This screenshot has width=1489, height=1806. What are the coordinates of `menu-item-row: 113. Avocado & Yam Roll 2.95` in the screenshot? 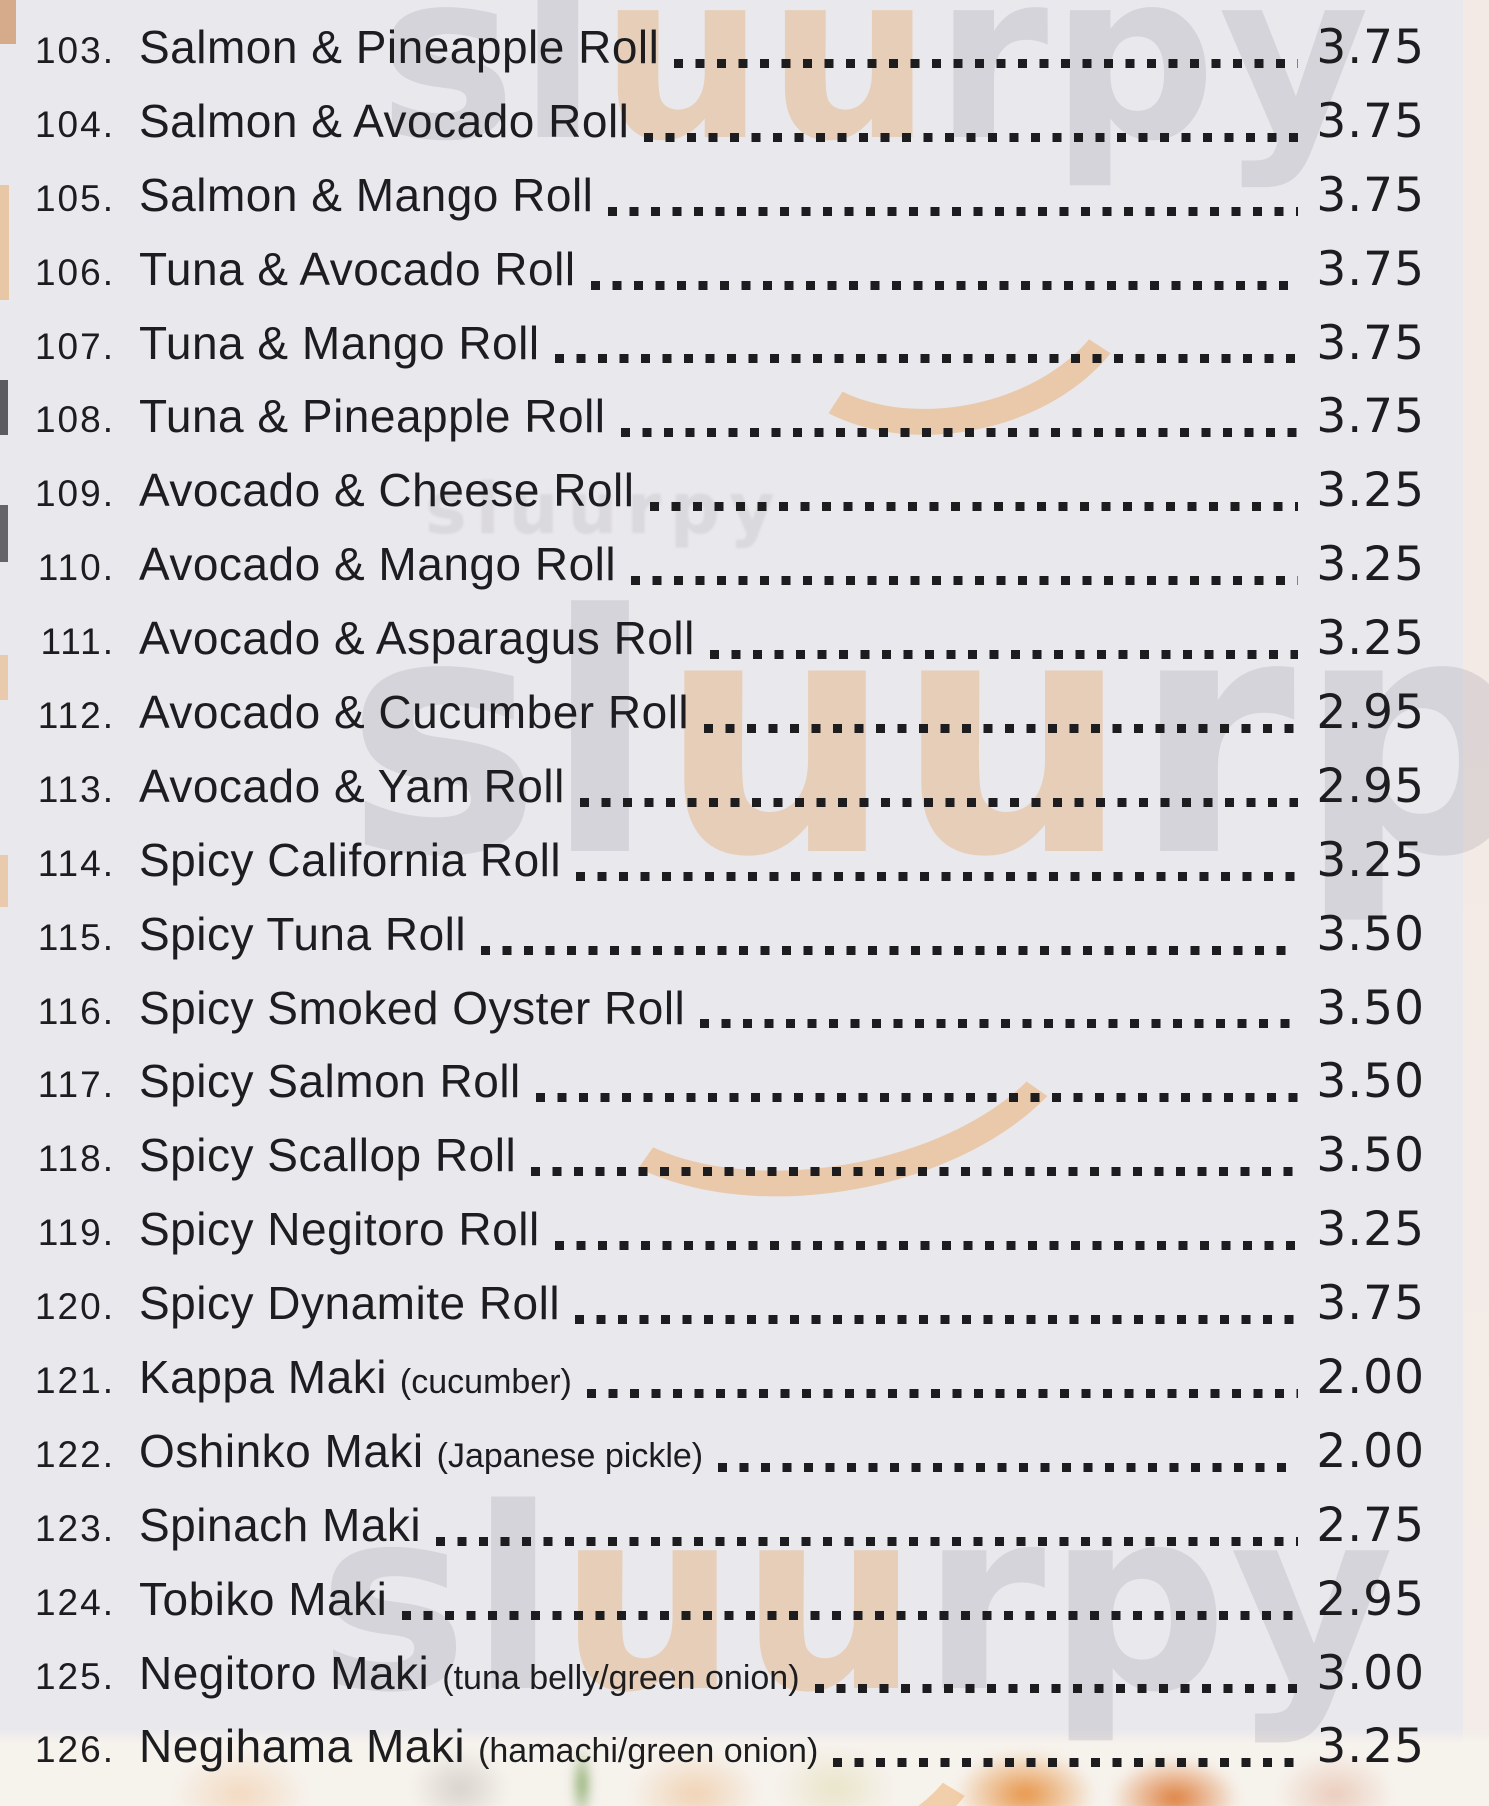 It's located at (744, 787).